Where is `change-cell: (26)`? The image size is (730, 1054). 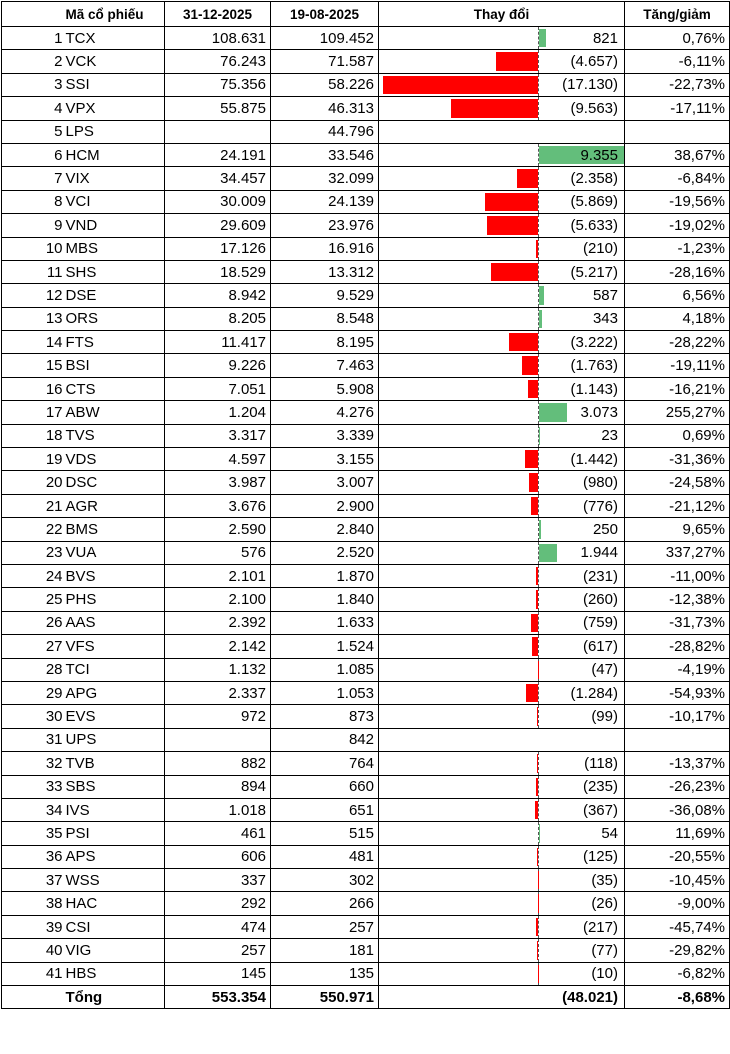 change-cell: (26) is located at coordinates (502, 903).